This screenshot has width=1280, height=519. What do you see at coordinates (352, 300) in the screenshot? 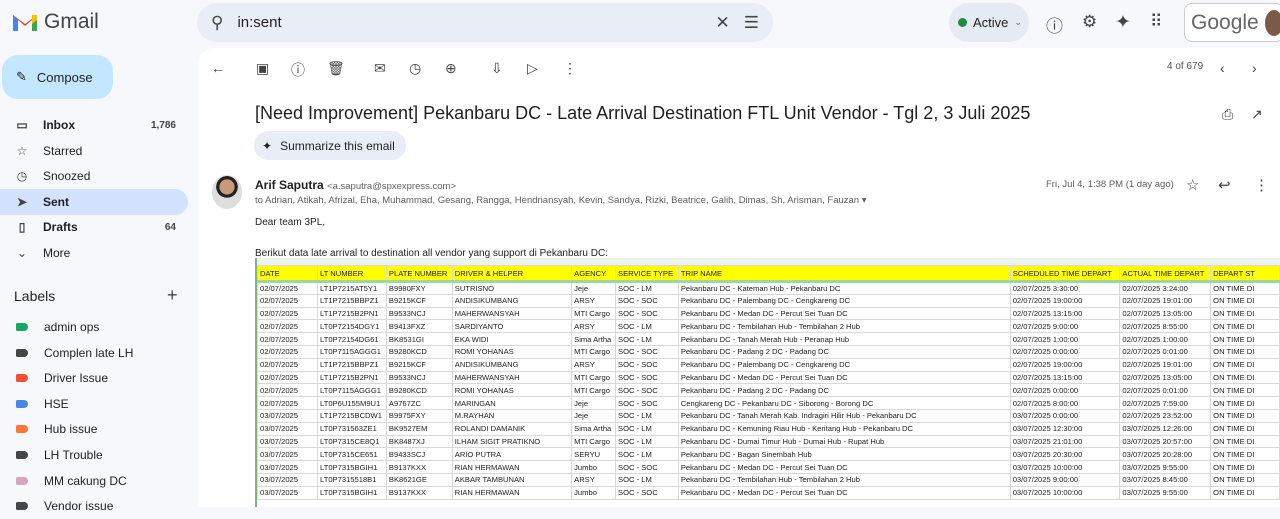
I see `table-cell: LT1P7215BBPZ1` at bounding box center [352, 300].